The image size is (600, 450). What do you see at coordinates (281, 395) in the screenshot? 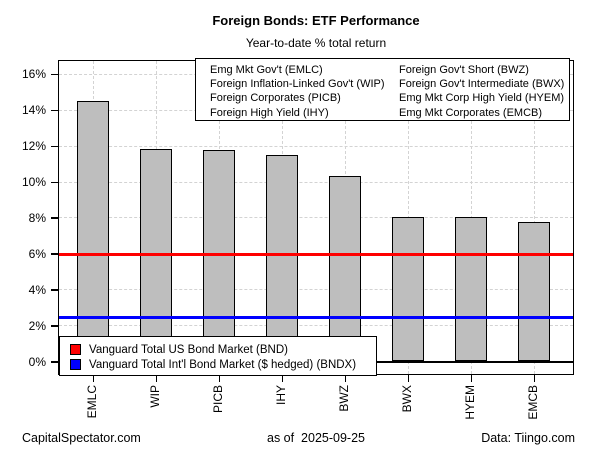
I see `x-axis-label-IHY: IHY` at bounding box center [281, 395].